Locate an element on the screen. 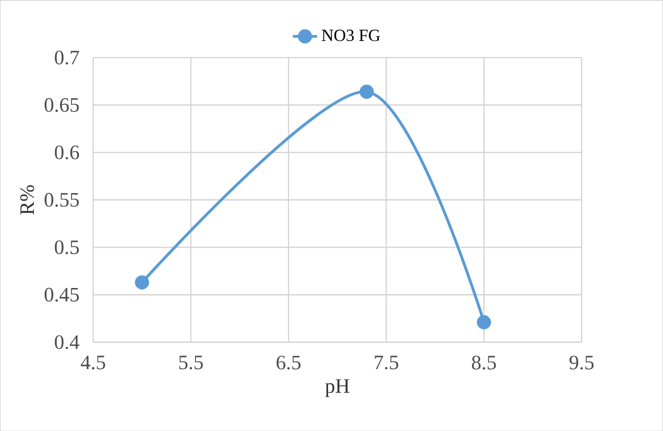  y-tick-label: 0.65 is located at coordinates (61, 105).